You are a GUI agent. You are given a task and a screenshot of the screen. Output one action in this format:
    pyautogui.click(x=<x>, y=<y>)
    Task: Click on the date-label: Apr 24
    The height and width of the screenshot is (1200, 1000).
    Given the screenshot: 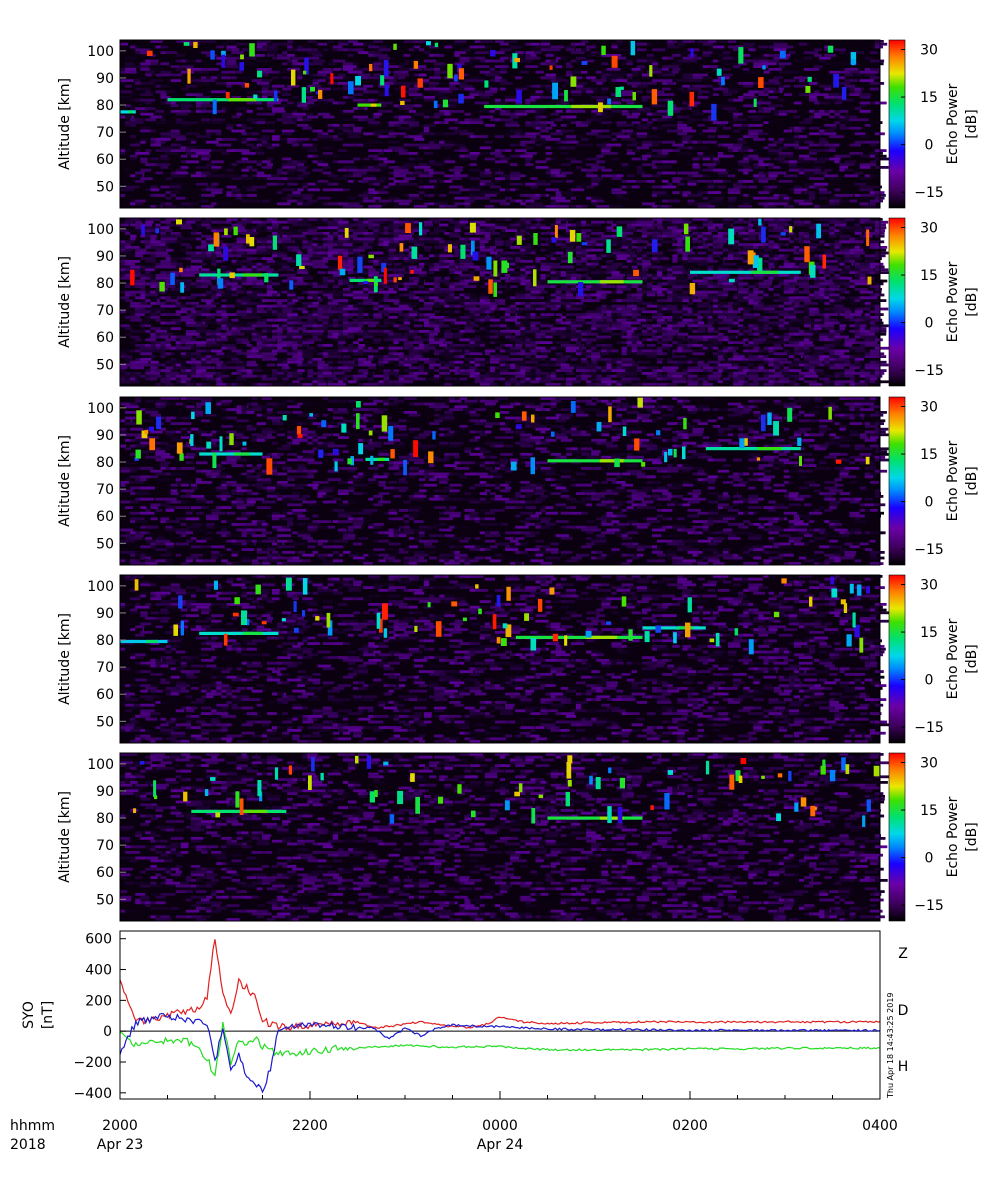 What is the action you would take?
    pyautogui.click(x=500, y=1145)
    